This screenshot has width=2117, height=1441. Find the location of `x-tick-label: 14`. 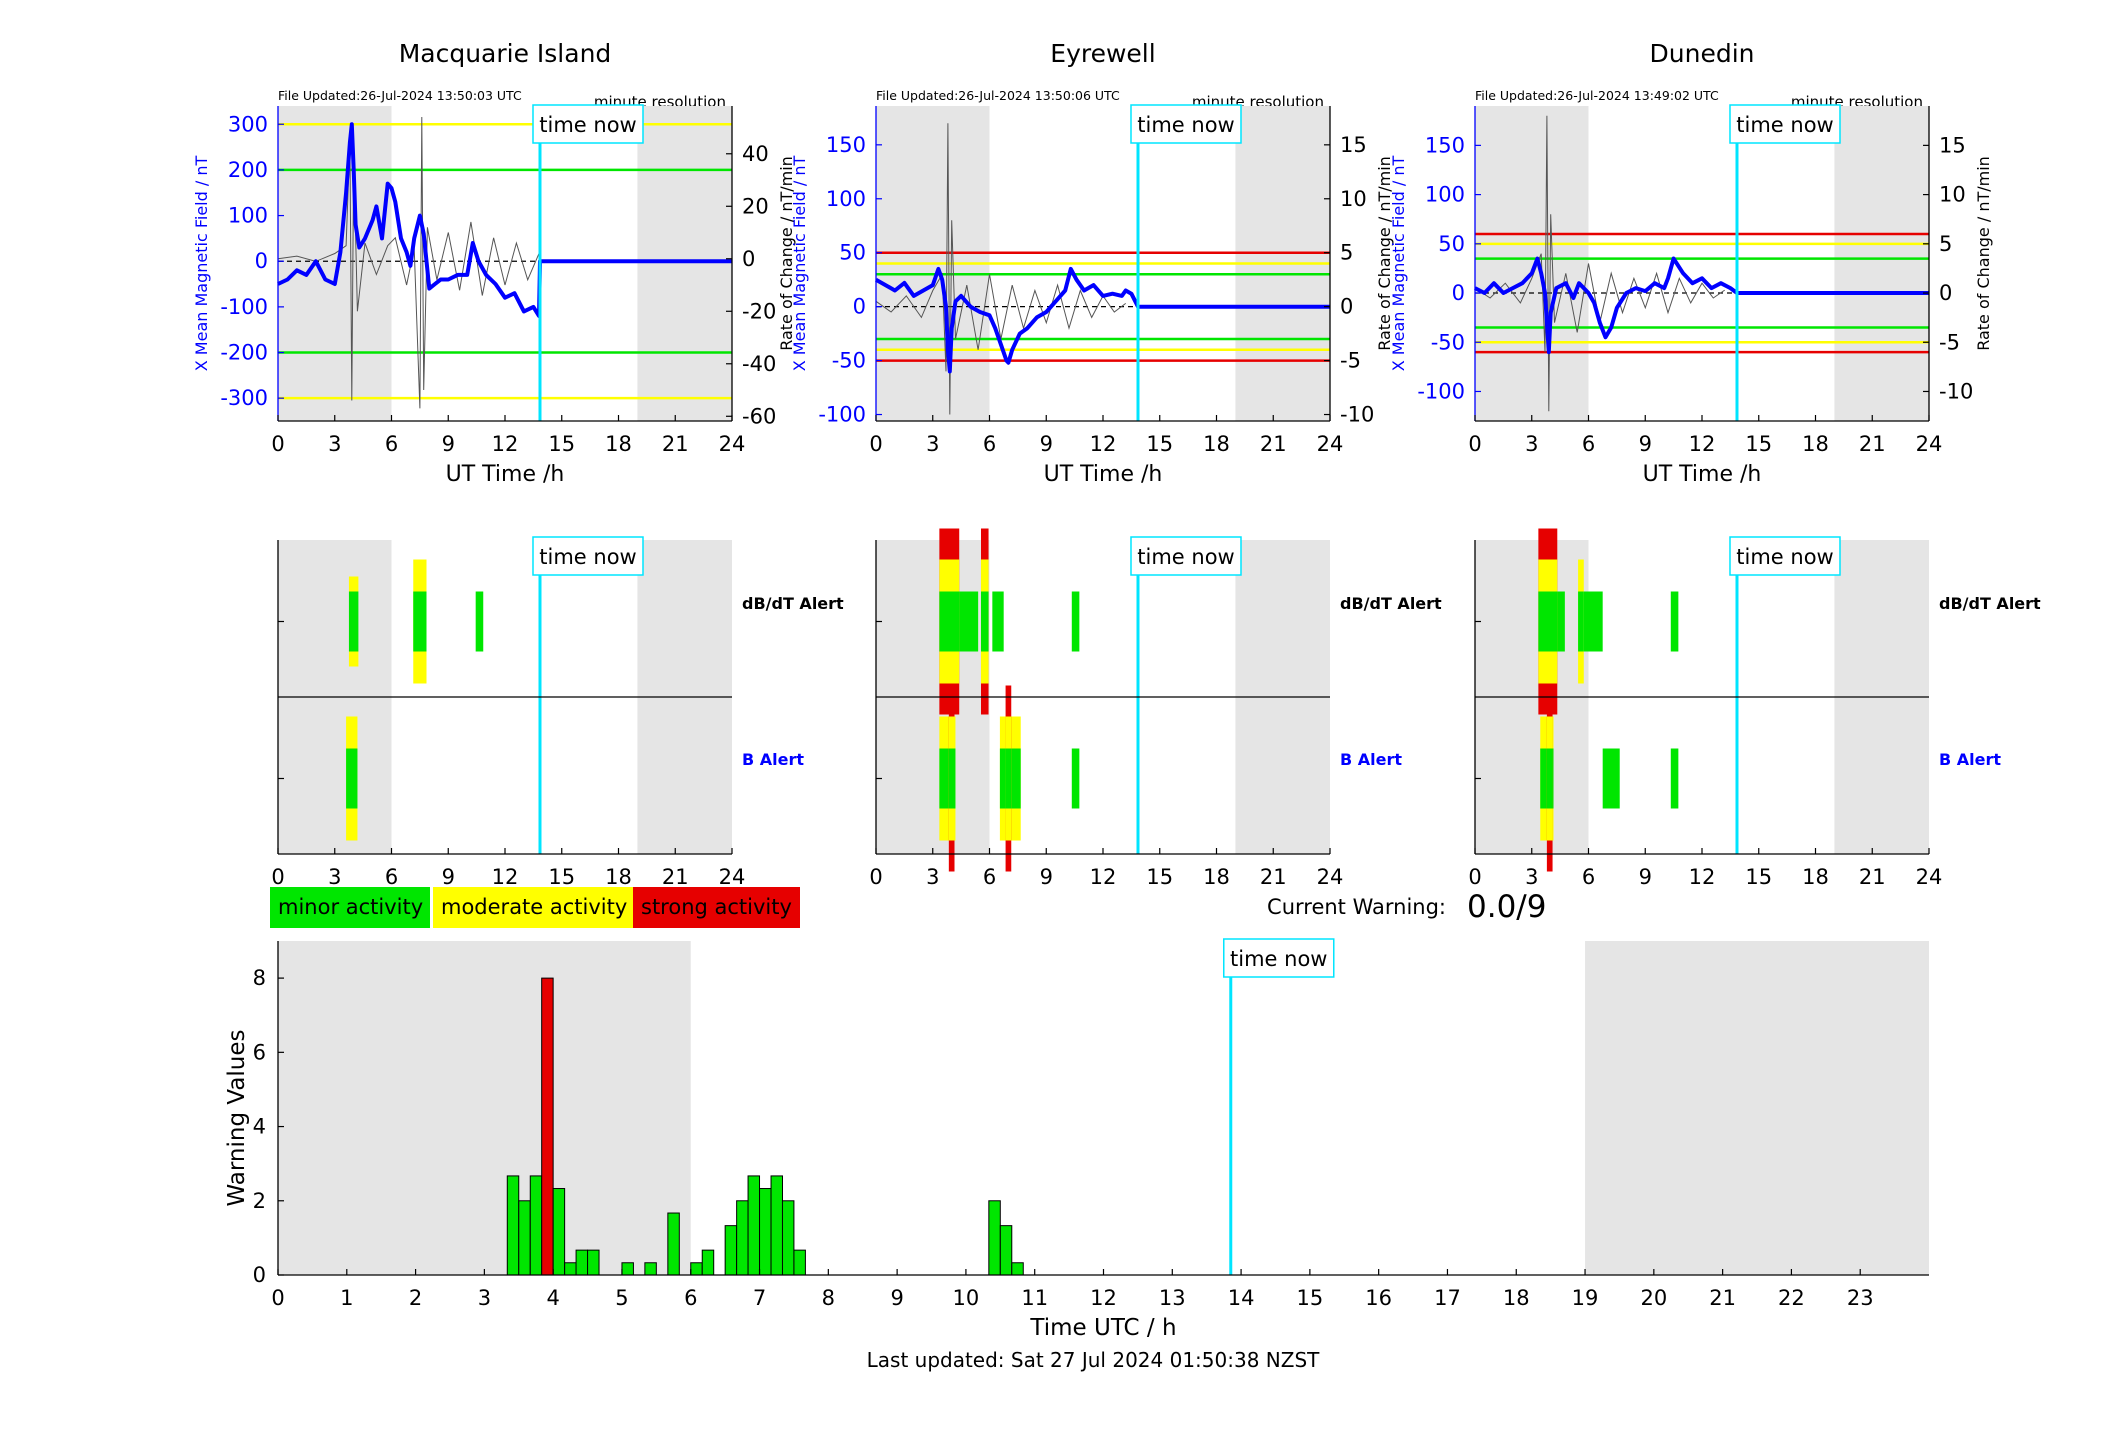

x-tick-label: 14 is located at coordinates (1241, 1298).